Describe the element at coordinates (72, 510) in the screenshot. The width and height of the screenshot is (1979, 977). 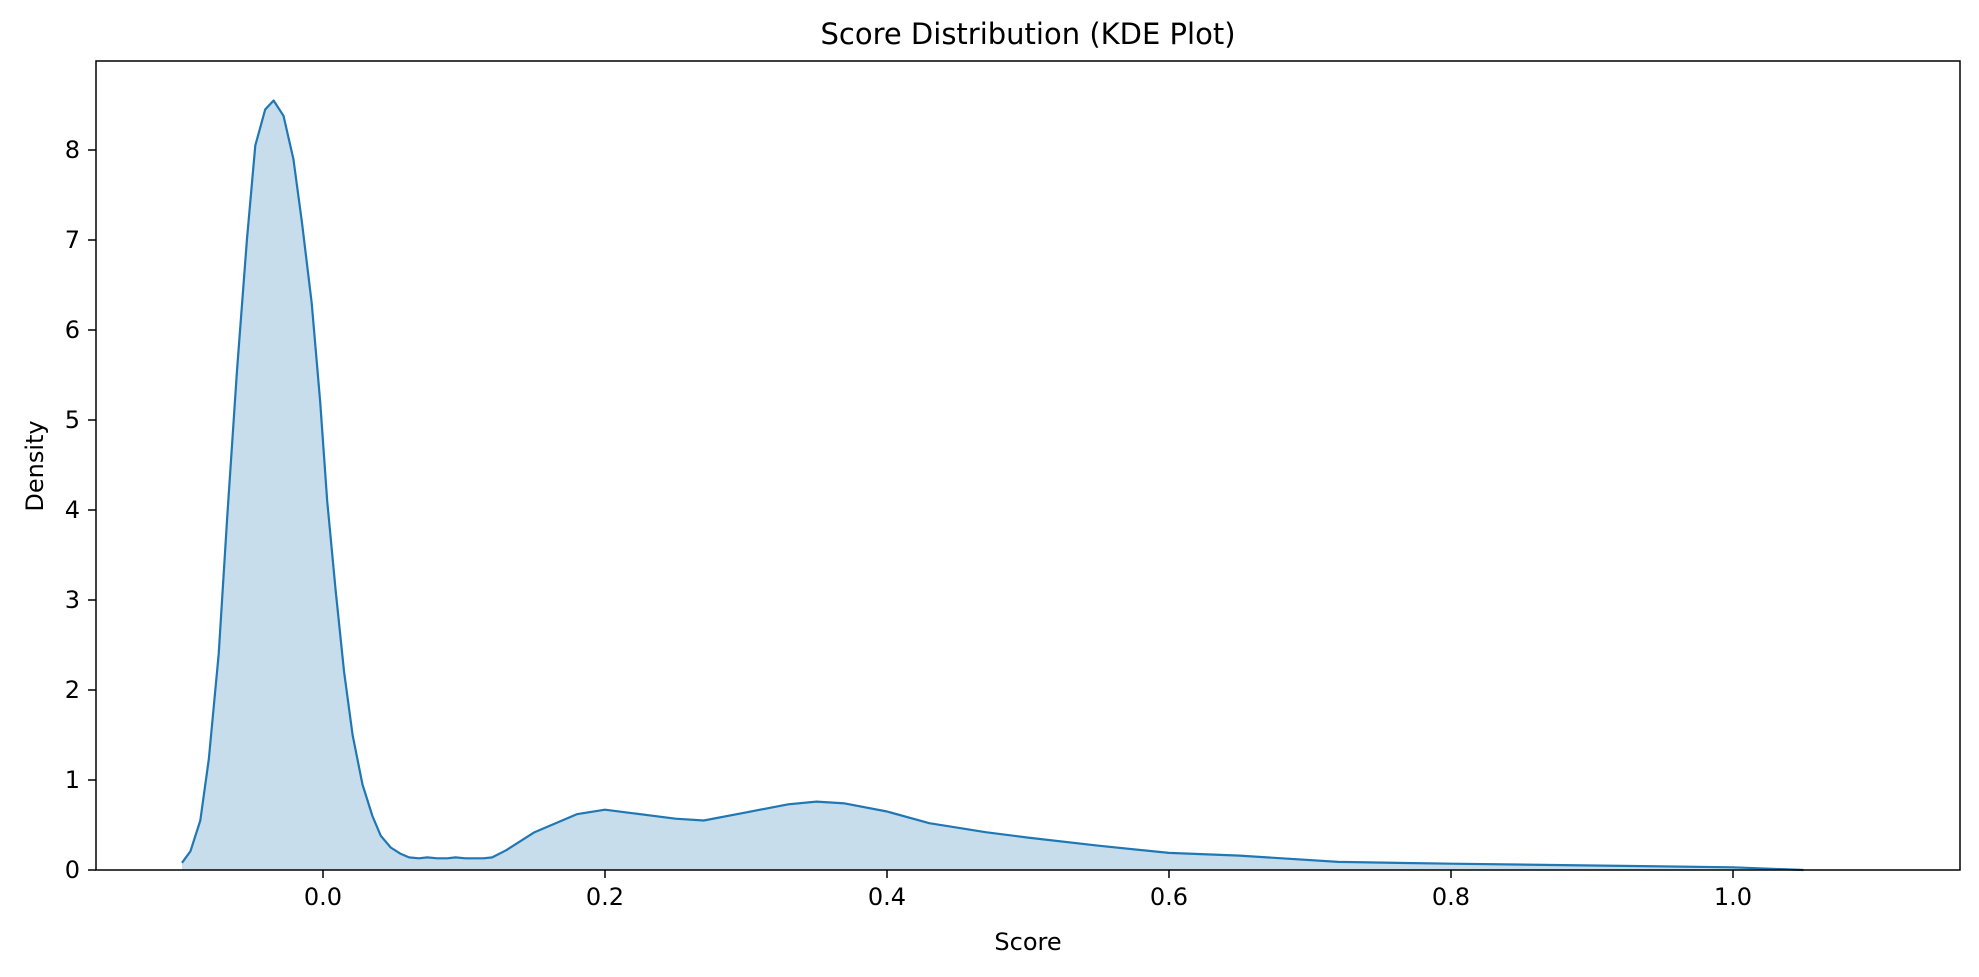
I see `y-tick-label: 4` at that location.